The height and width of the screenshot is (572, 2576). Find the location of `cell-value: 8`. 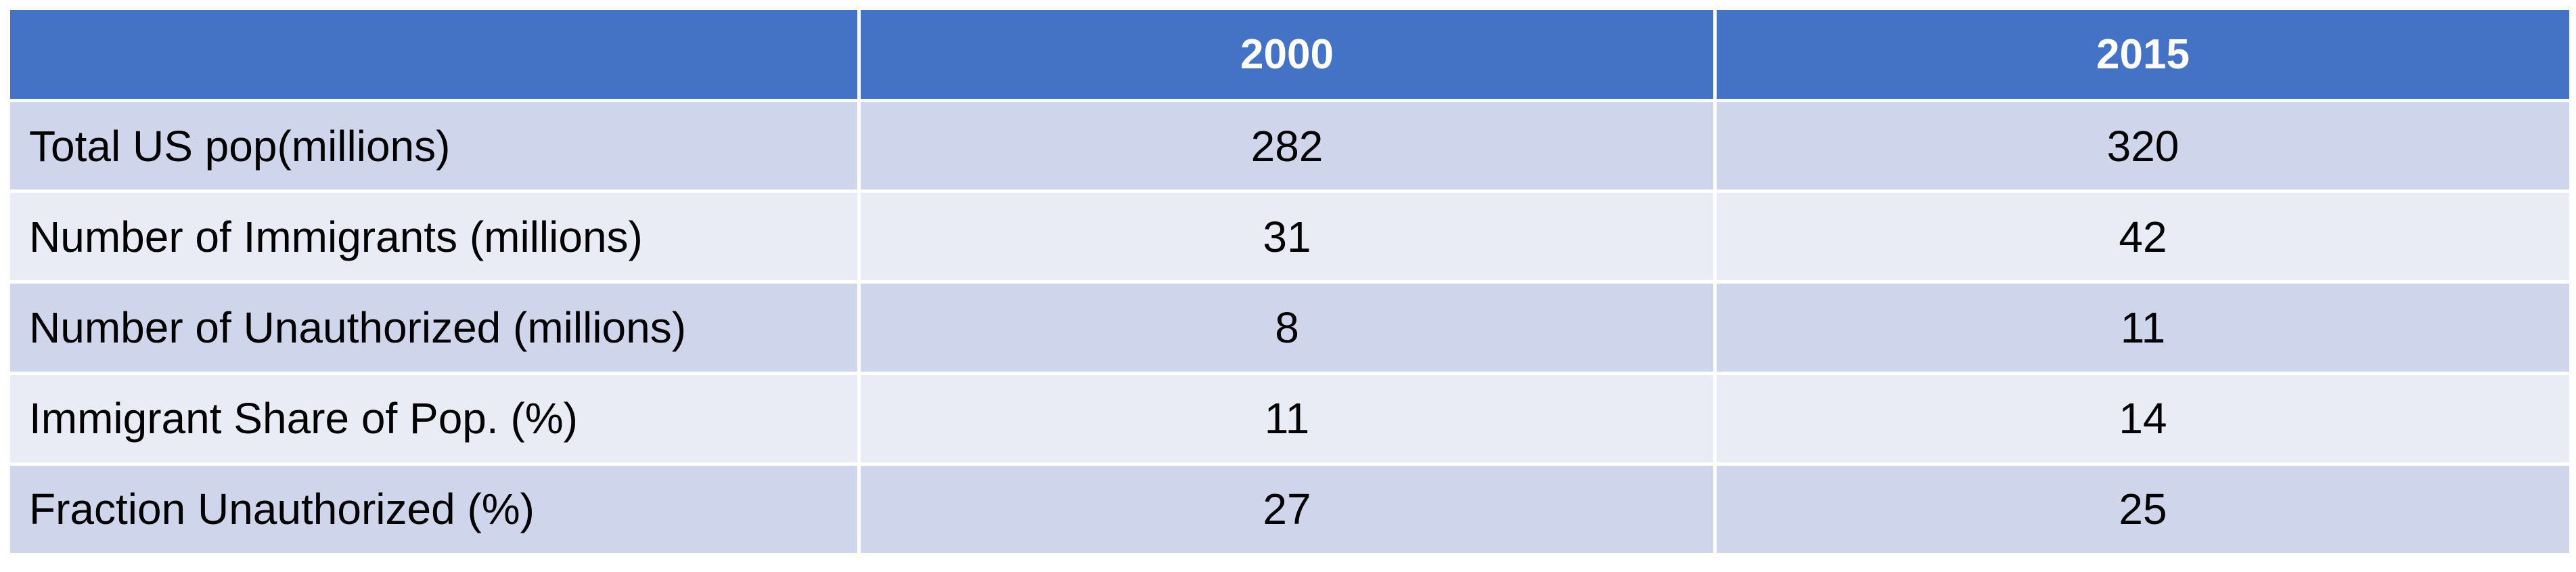

cell-value: 8 is located at coordinates (1287, 327).